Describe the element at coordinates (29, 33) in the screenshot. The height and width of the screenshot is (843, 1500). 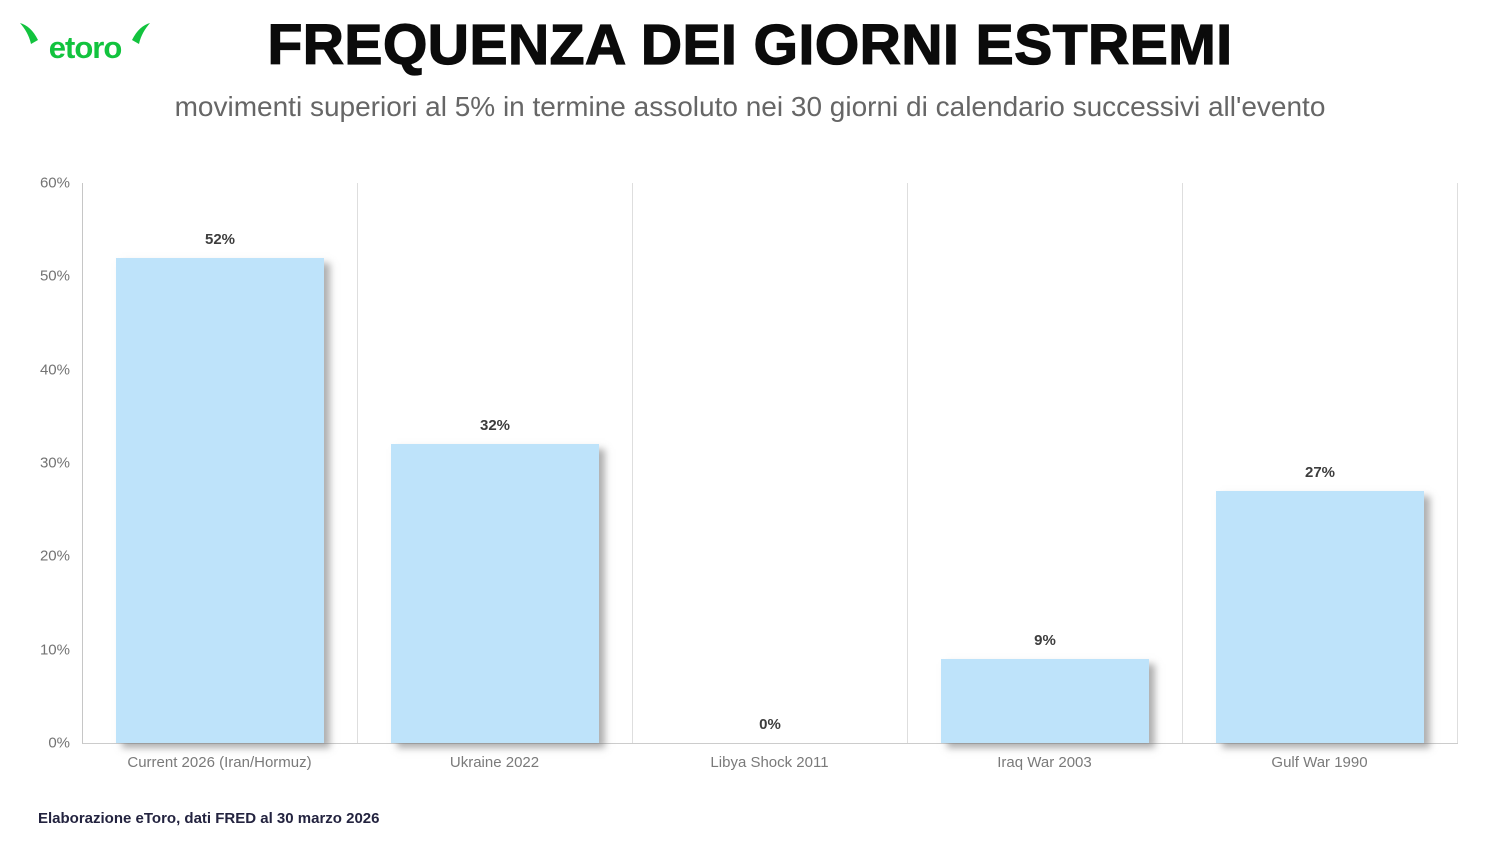
I see `bull-horn-left-icon` at that location.